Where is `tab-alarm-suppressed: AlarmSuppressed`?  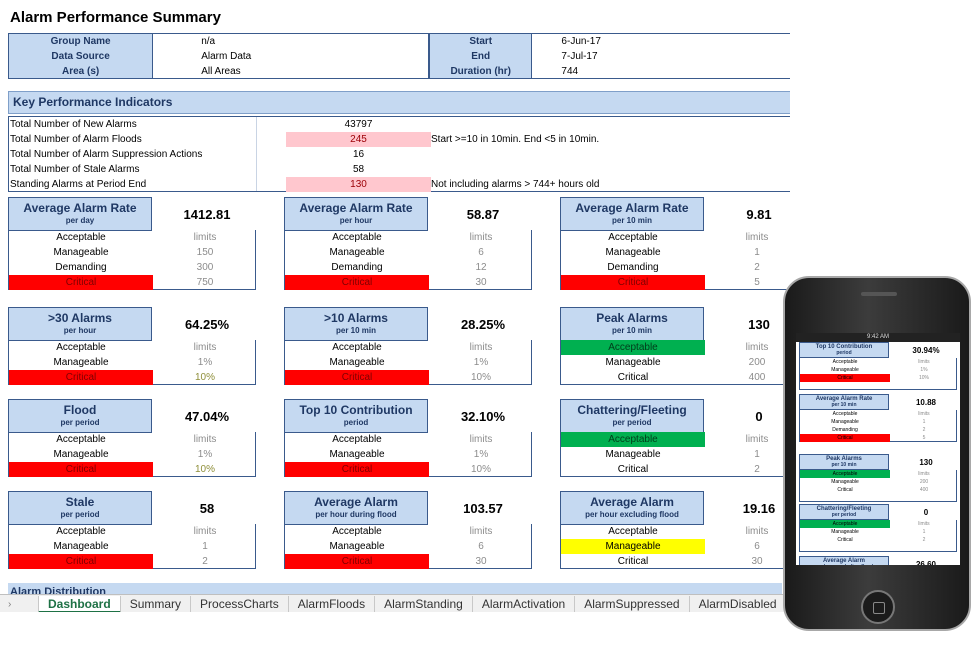
tab-alarm-suppressed: AlarmSuppressed is located at coordinates (632, 603).